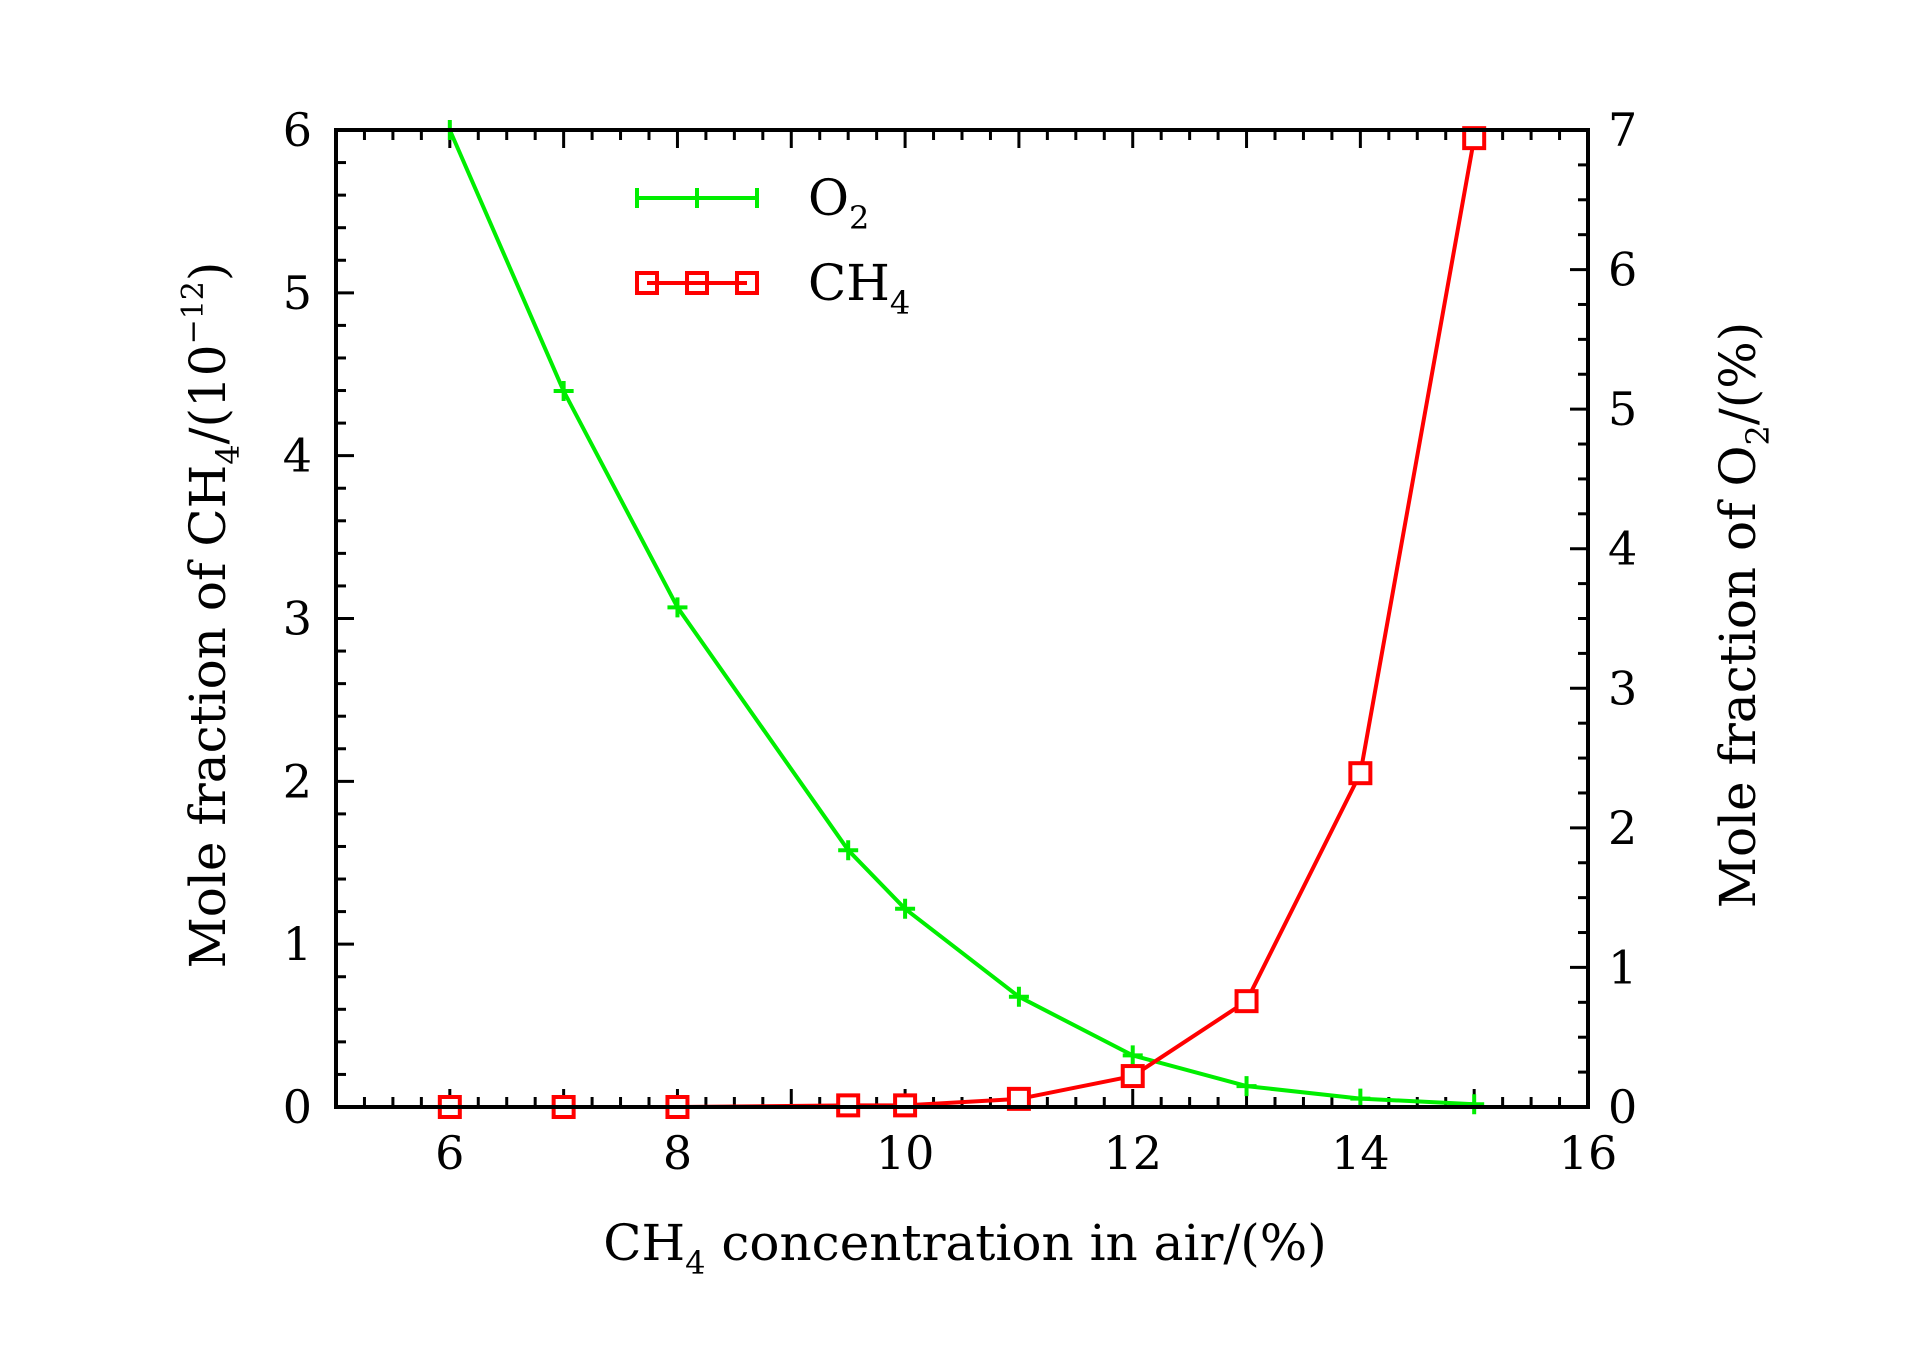 The width and height of the screenshot is (1923, 1365). Describe the element at coordinates (772, 288) in the screenshot. I see `legend-item-ch4: CH4` at that location.